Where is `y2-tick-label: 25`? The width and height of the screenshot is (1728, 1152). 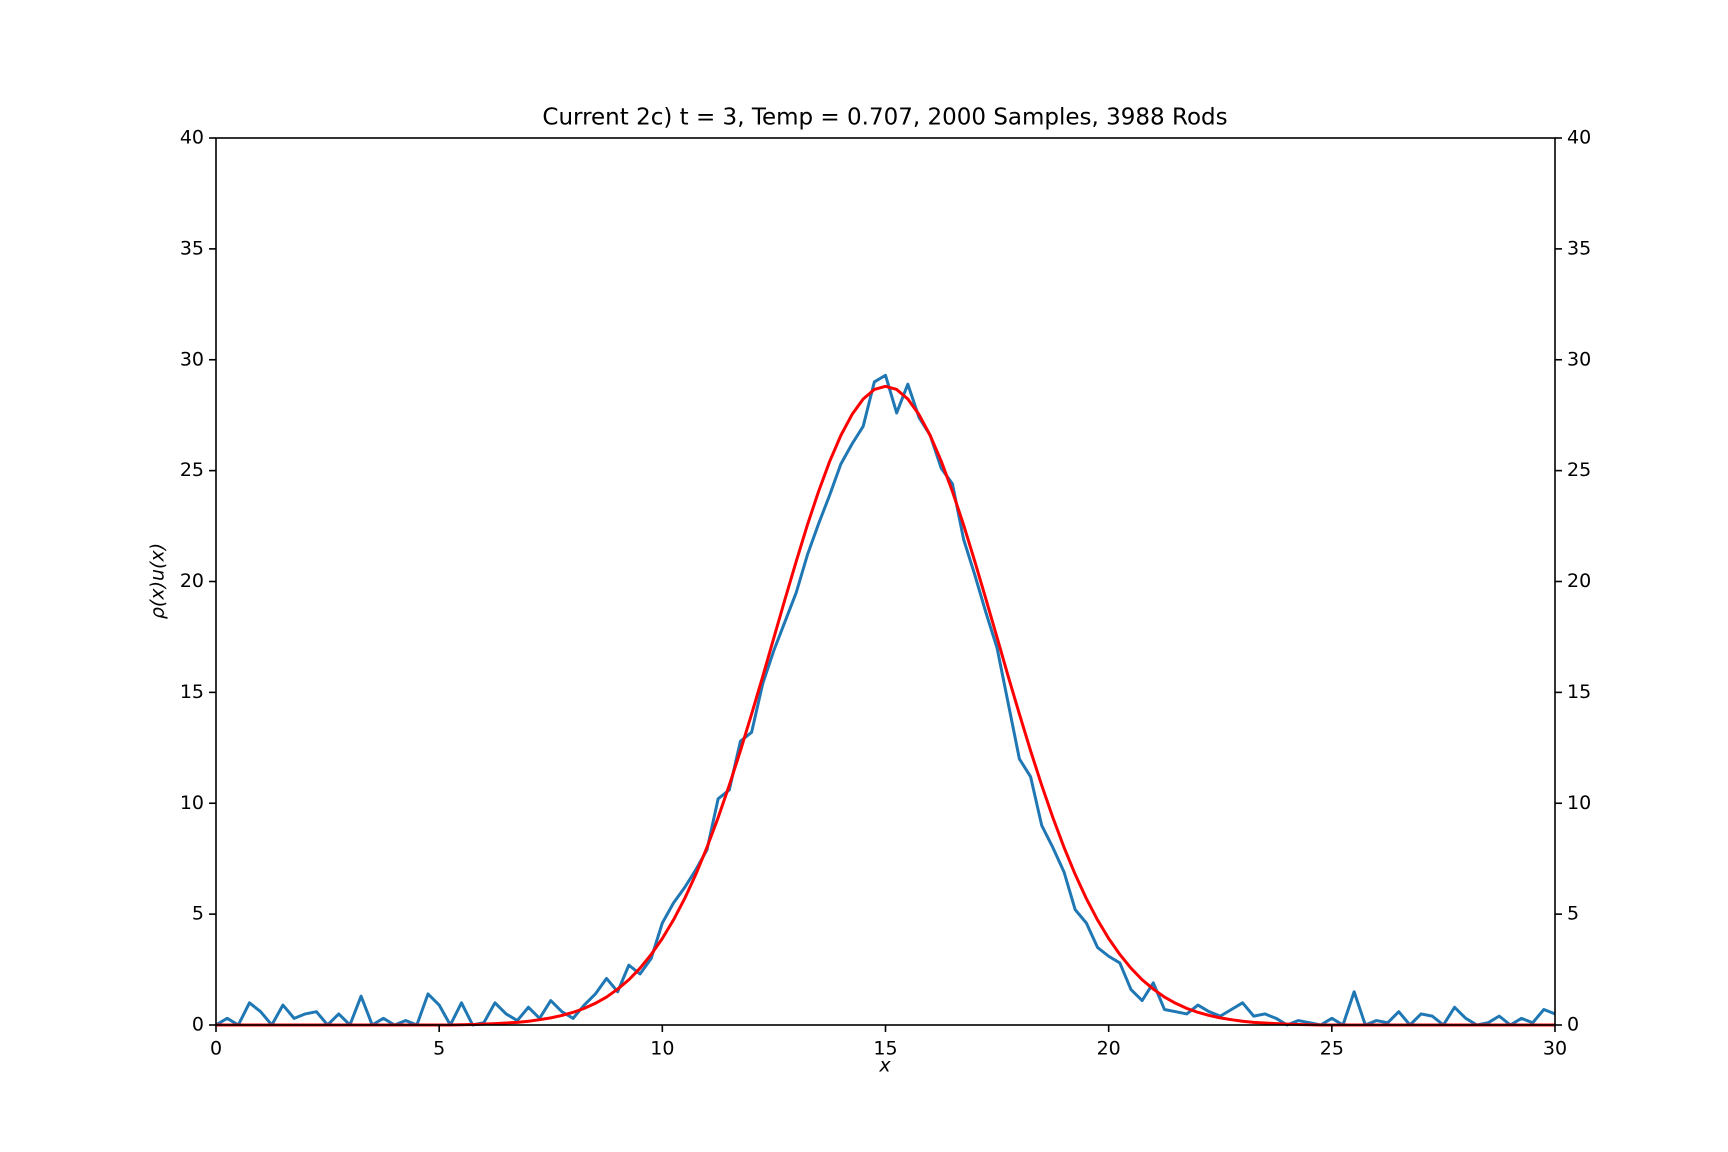 y2-tick-label: 25 is located at coordinates (1579, 470).